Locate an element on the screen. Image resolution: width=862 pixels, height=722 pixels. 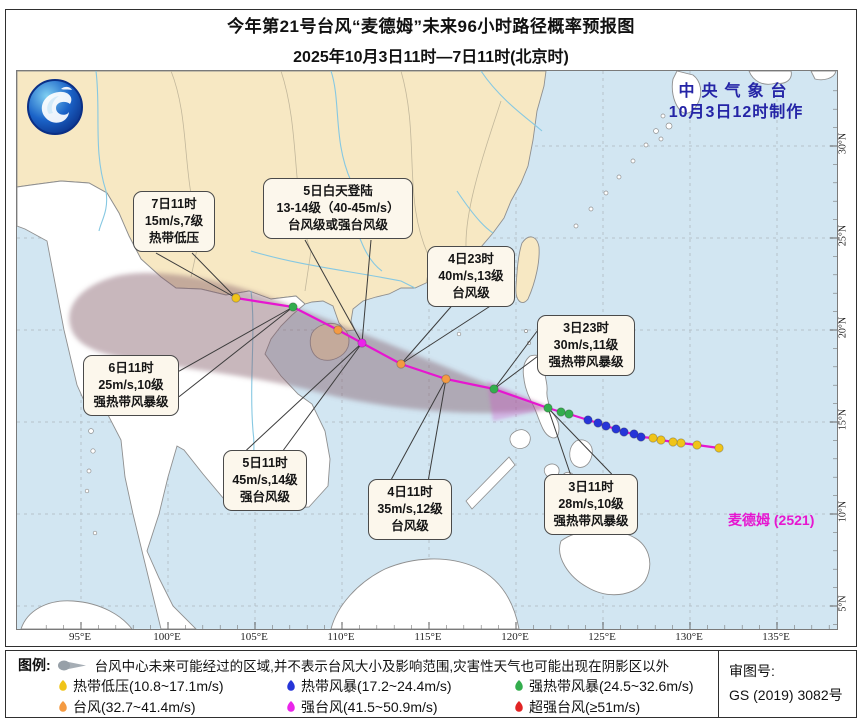
typhoon-position-dots is located at coordinates (477, 373).